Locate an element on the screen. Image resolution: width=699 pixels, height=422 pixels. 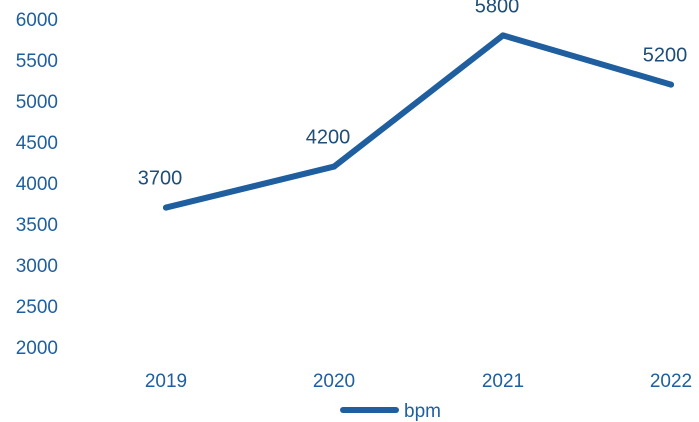
y-tick-label: 2000 is located at coordinates (37, 348).